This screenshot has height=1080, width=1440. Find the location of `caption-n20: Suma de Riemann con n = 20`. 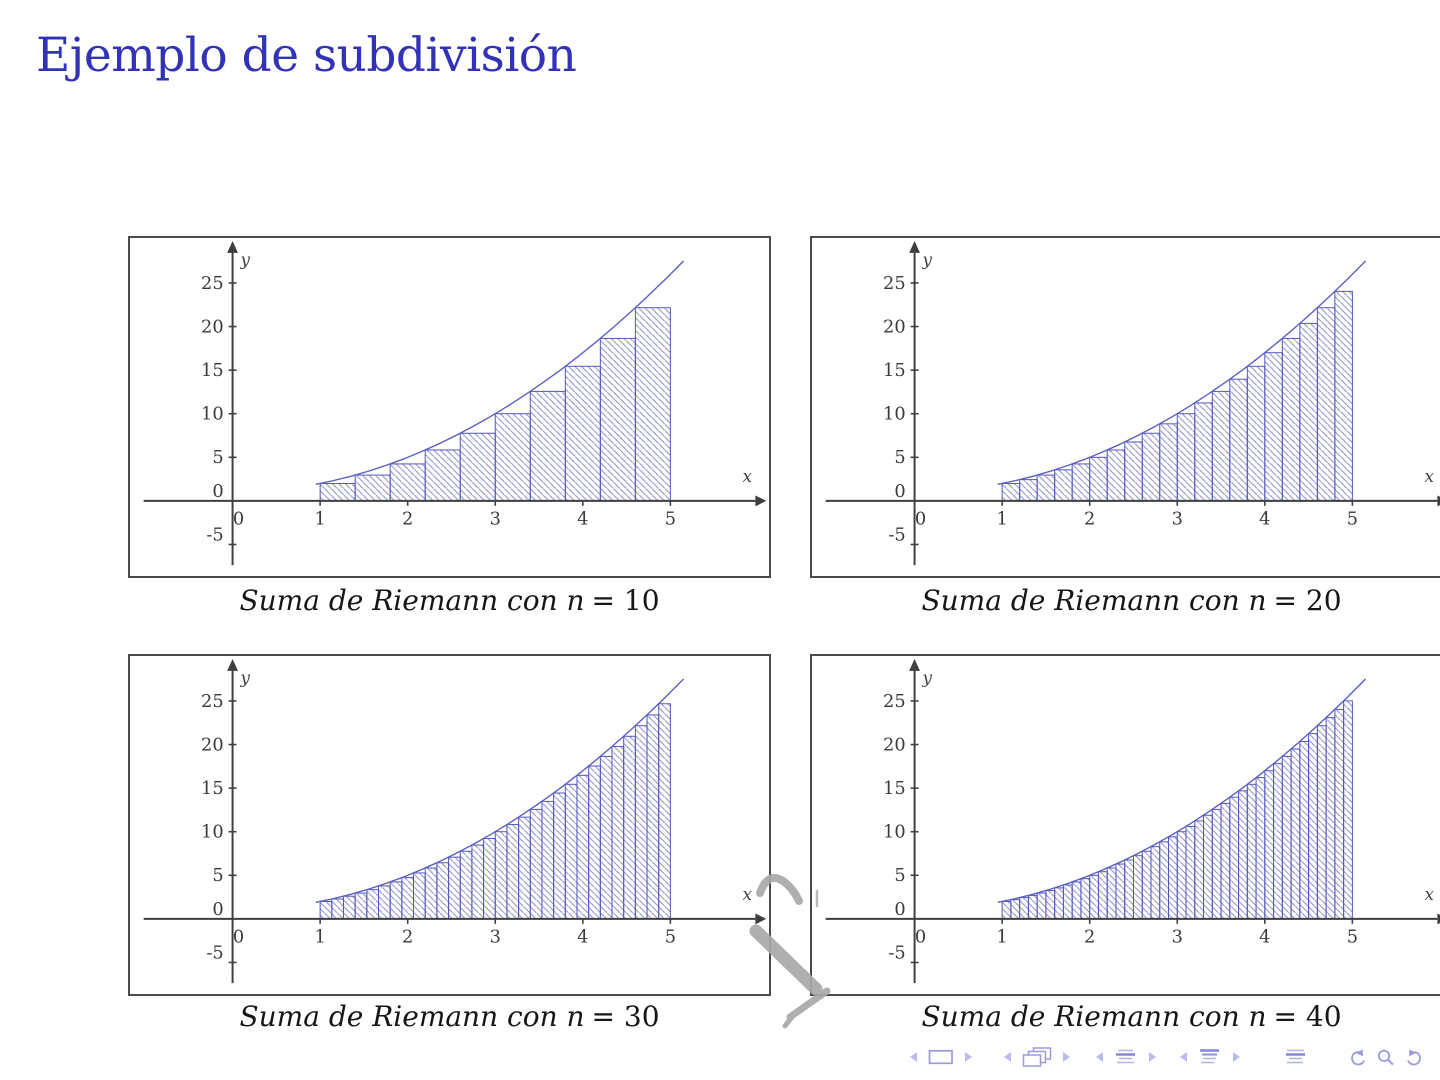

caption-n20: Suma de Riemann con n = 20 is located at coordinates (1125, 600).